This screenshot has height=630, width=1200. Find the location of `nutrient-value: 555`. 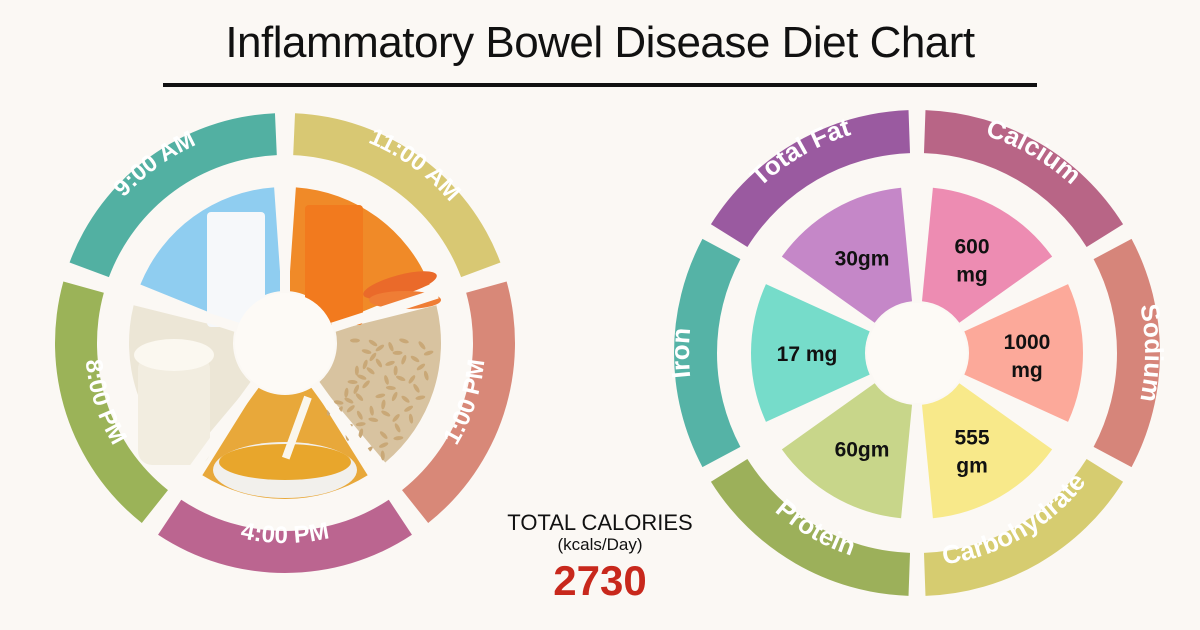

nutrient-value: 555 is located at coordinates (971, 437).